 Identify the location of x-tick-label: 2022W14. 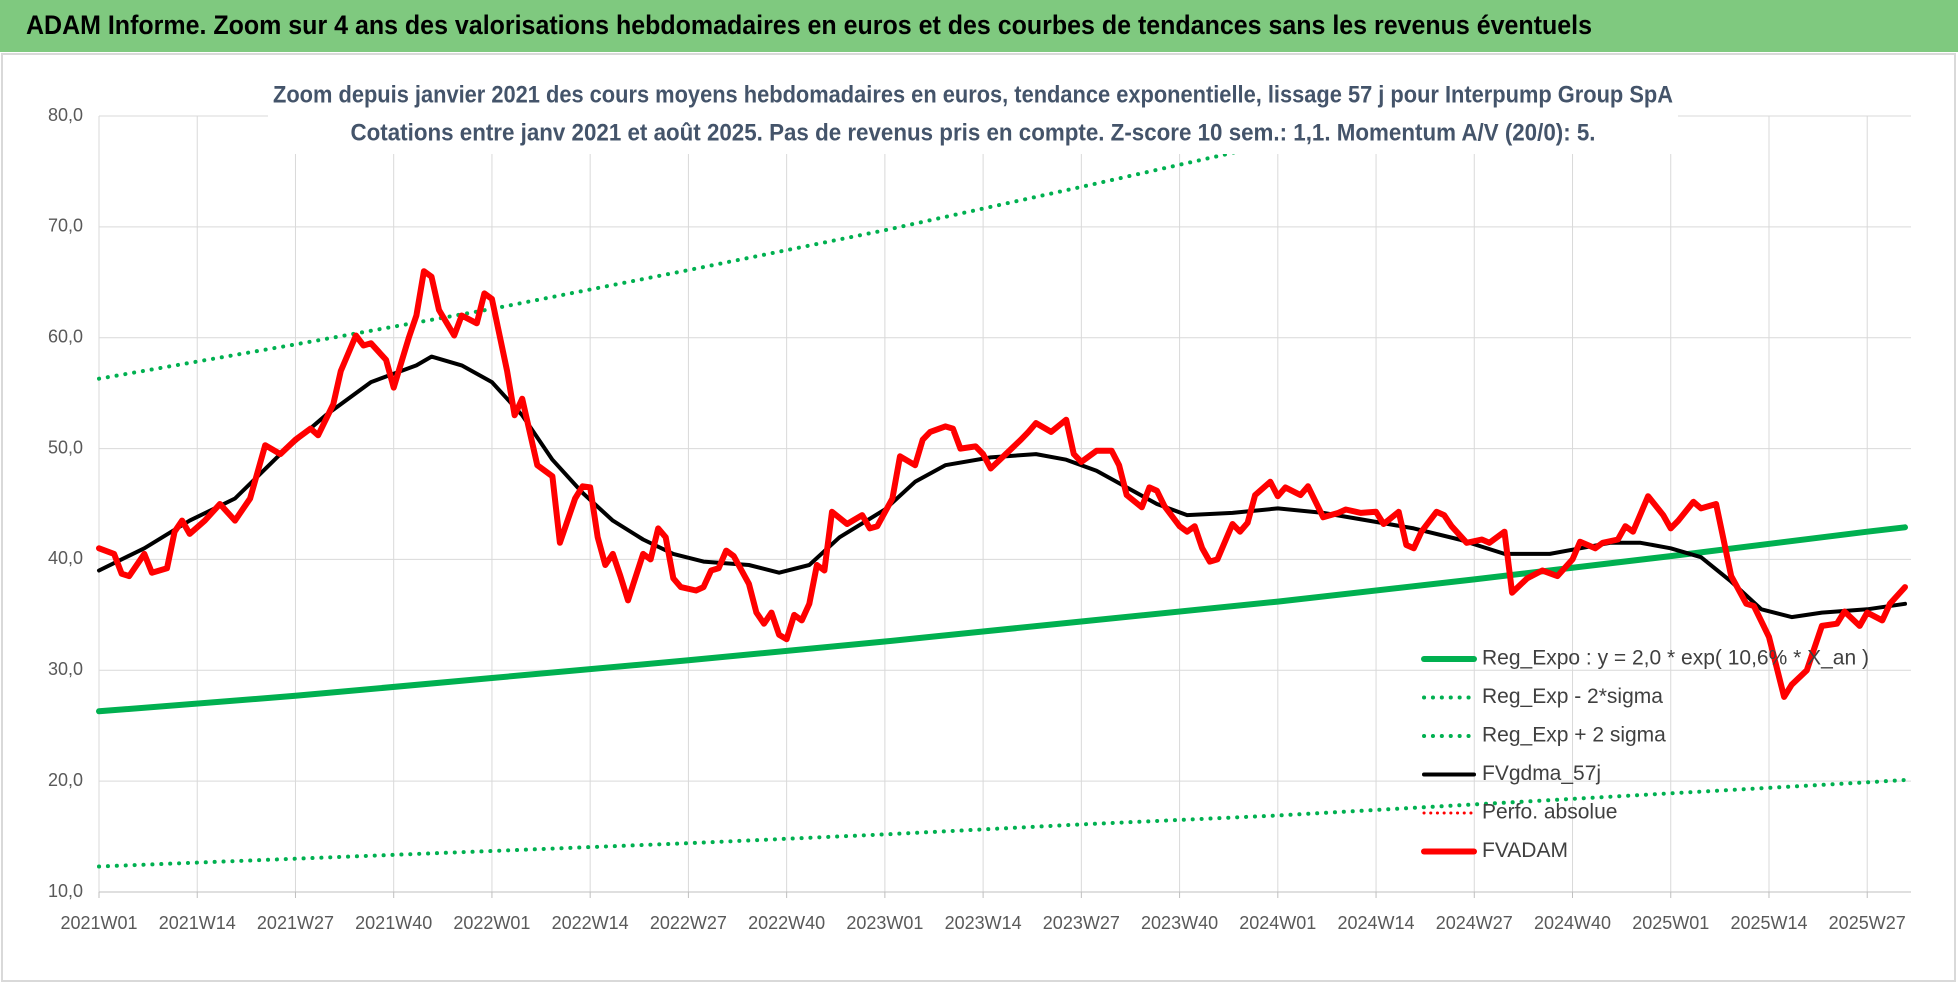
(590, 923).